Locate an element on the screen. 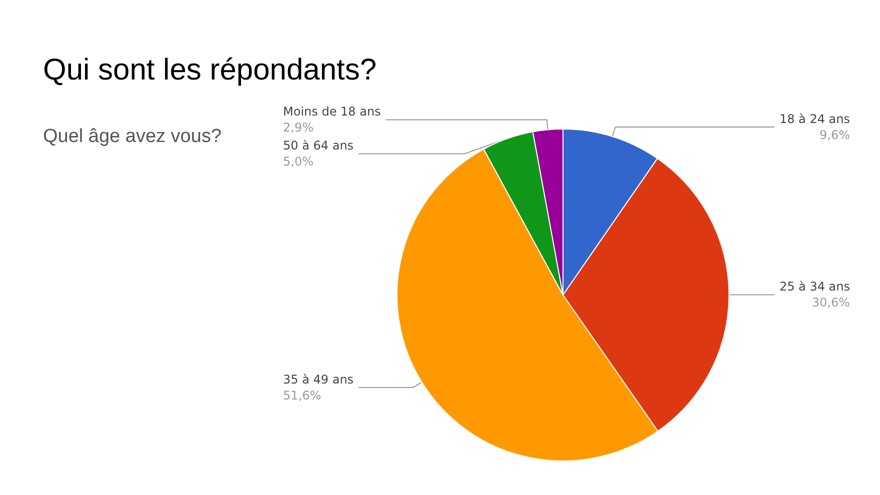  data-label: 5,0% is located at coordinates (298, 161).